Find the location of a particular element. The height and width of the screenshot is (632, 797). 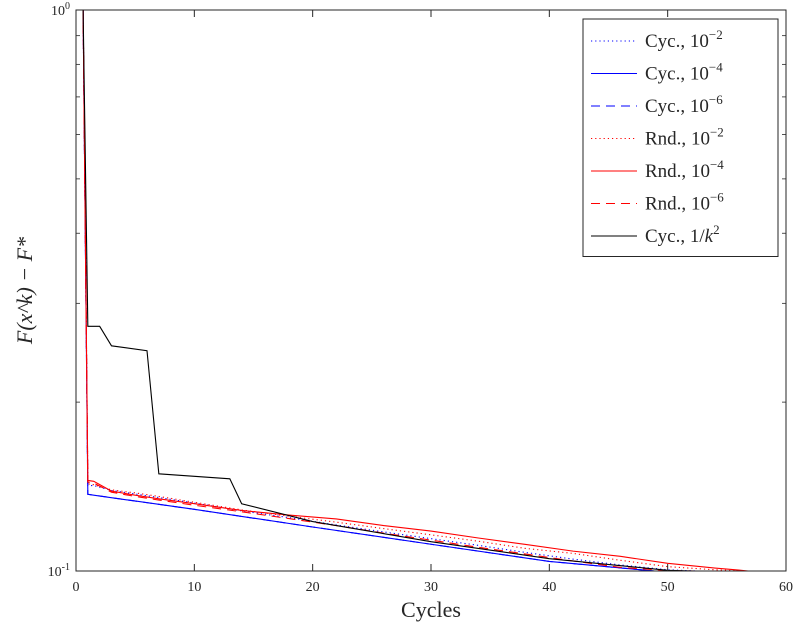

x-tick-label: 50 is located at coordinates (668, 587).